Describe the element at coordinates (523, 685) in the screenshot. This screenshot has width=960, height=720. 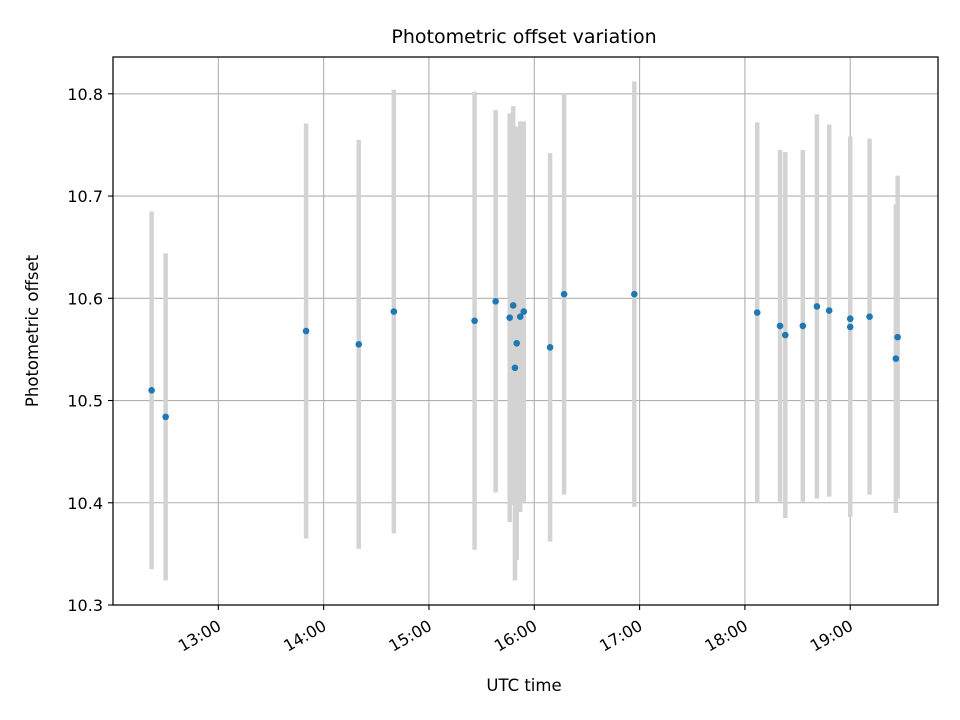
I see `x-axis-title: UTC time` at that location.